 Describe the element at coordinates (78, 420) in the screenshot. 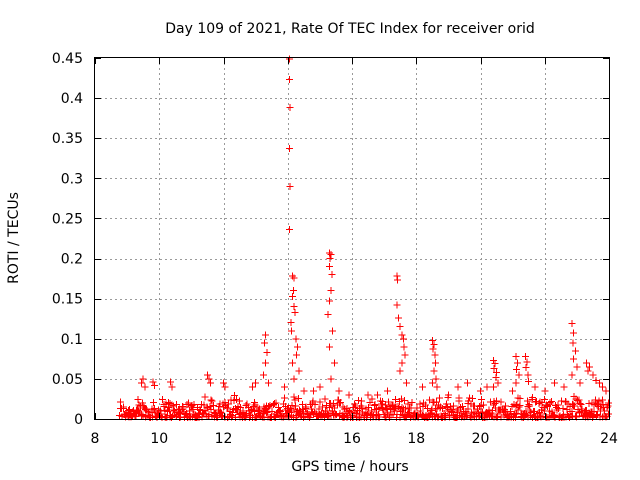

I see `y-tick-label: 0` at that location.